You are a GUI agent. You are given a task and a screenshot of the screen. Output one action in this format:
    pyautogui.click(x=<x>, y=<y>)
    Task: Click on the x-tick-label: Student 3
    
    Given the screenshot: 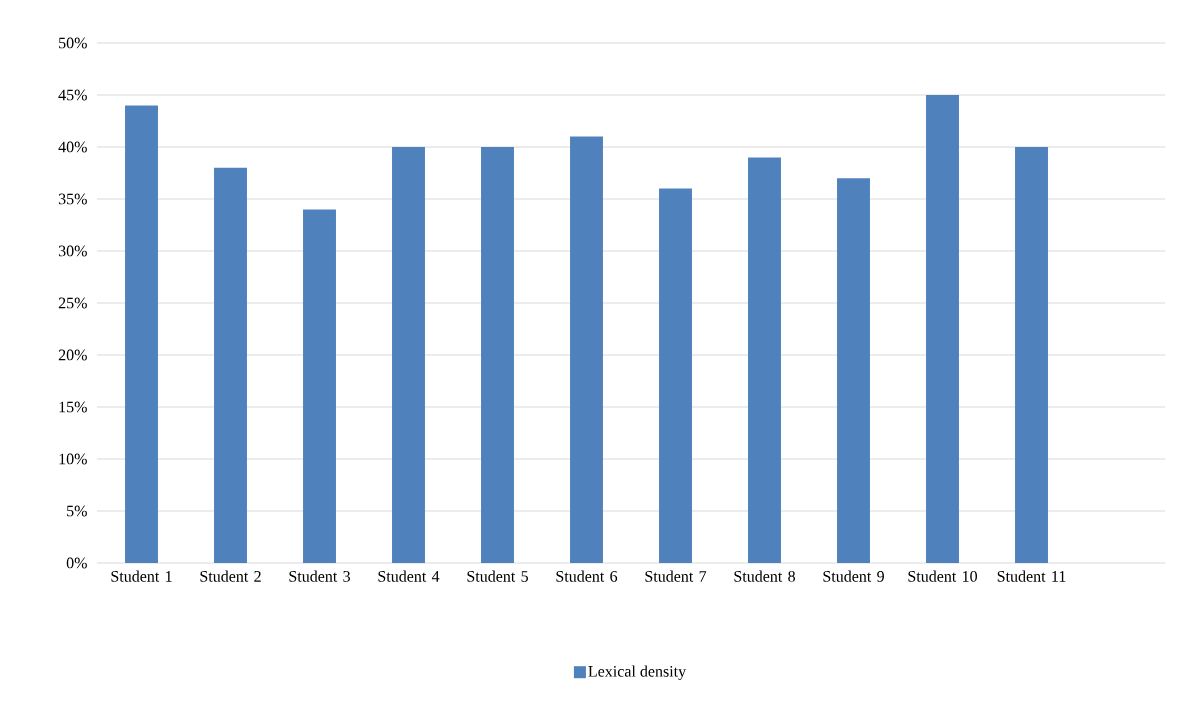 What is the action you would take?
    pyautogui.click(x=319, y=576)
    